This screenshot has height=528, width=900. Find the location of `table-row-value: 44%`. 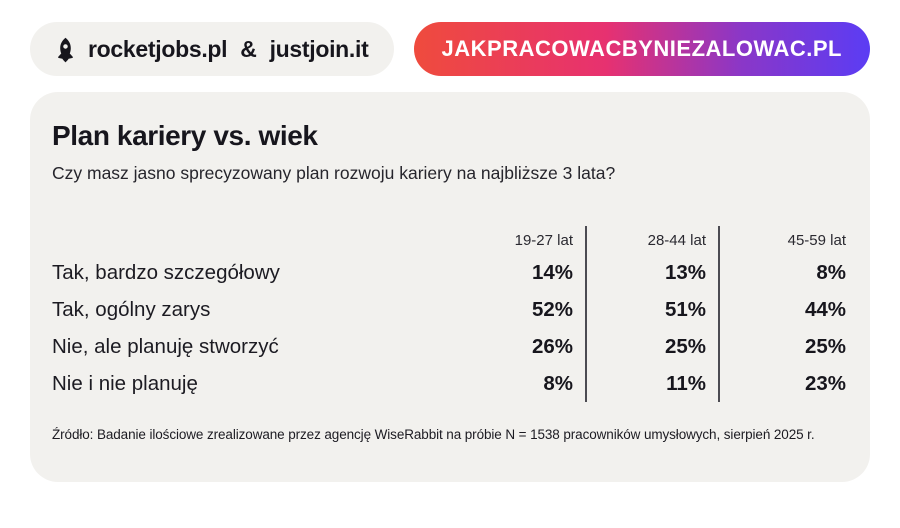

table-row-value: 44% is located at coordinates (825, 309).